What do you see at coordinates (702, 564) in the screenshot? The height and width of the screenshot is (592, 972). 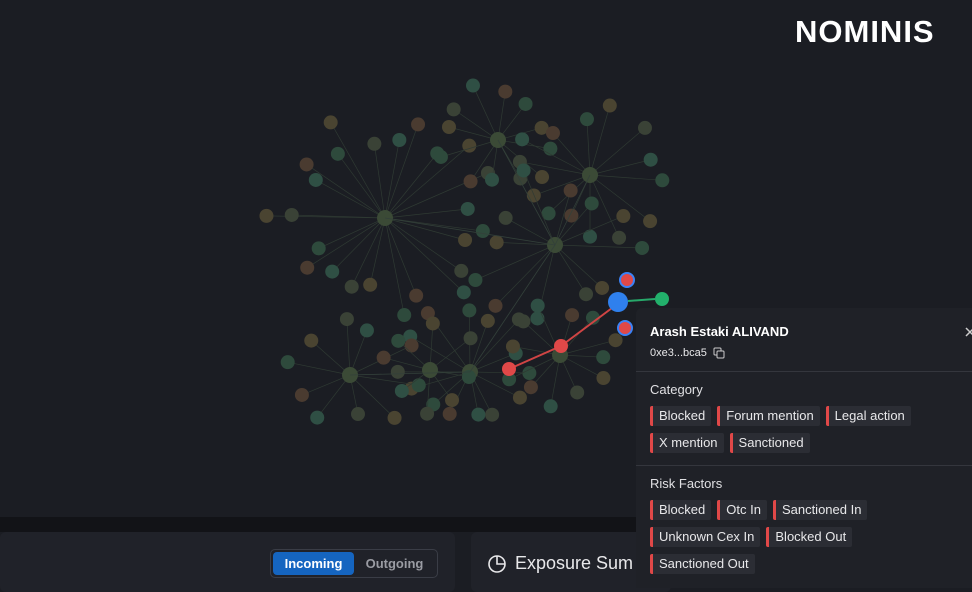 I see `tag: Sanctioned Out` at bounding box center [702, 564].